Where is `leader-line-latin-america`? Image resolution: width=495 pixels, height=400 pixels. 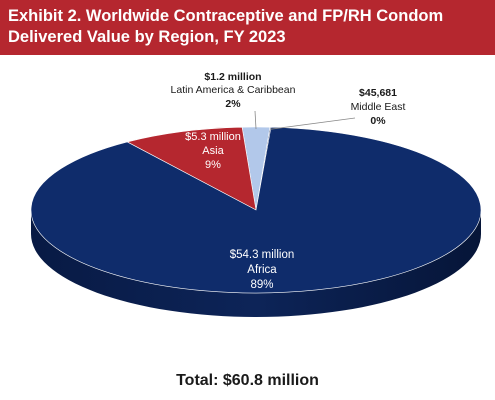 leader-line-latin-america is located at coordinates (255, 120).